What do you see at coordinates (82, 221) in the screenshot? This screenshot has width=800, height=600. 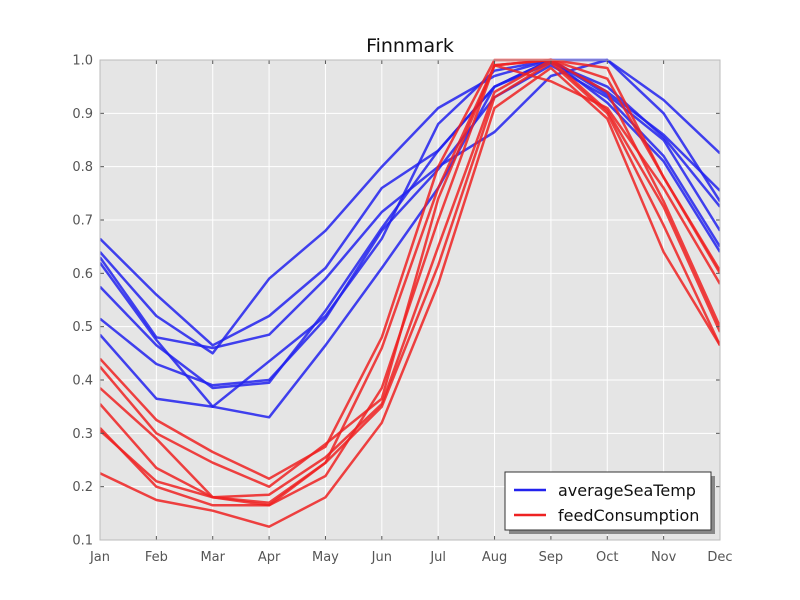 I see `y-tick-label: 0.7` at bounding box center [82, 221].